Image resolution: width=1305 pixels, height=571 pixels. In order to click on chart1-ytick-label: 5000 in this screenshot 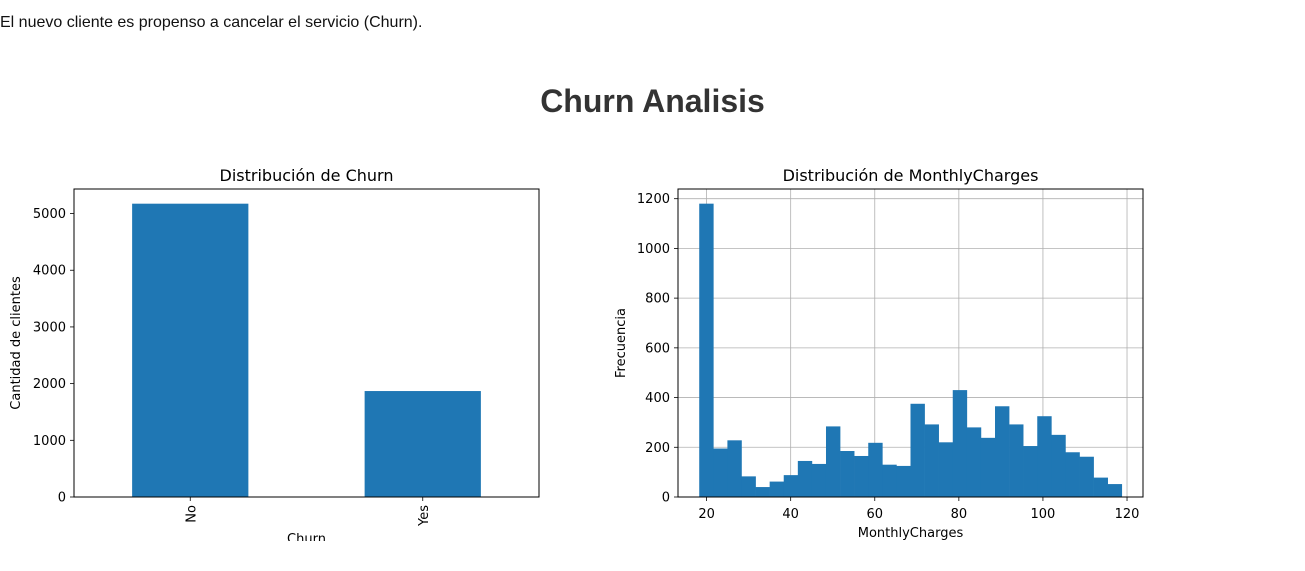, I will do `click(49, 214)`.